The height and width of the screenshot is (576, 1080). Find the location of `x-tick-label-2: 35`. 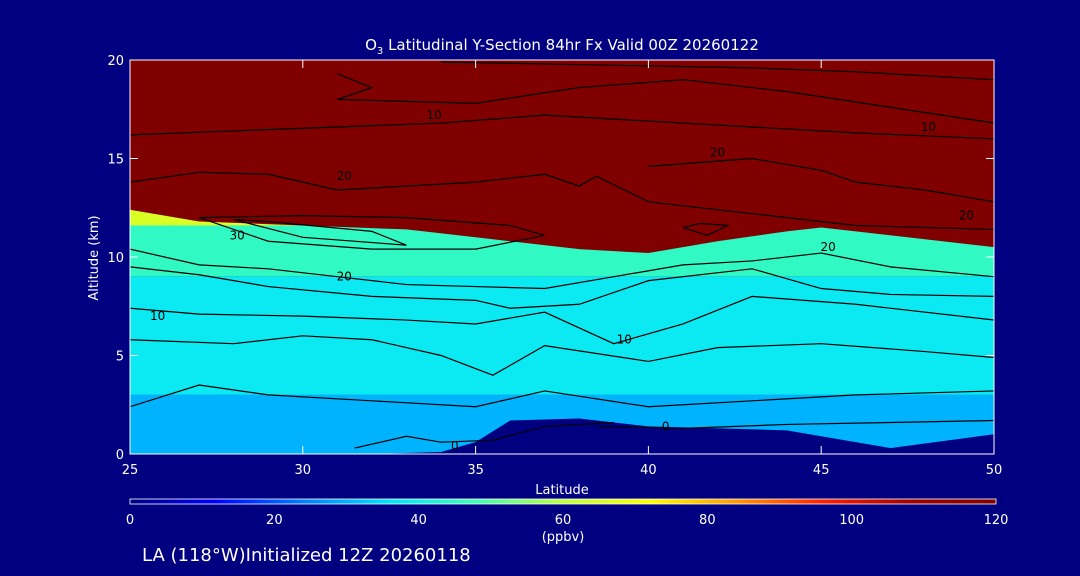

x-tick-label-2: 35 is located at coordinates (475, 470).